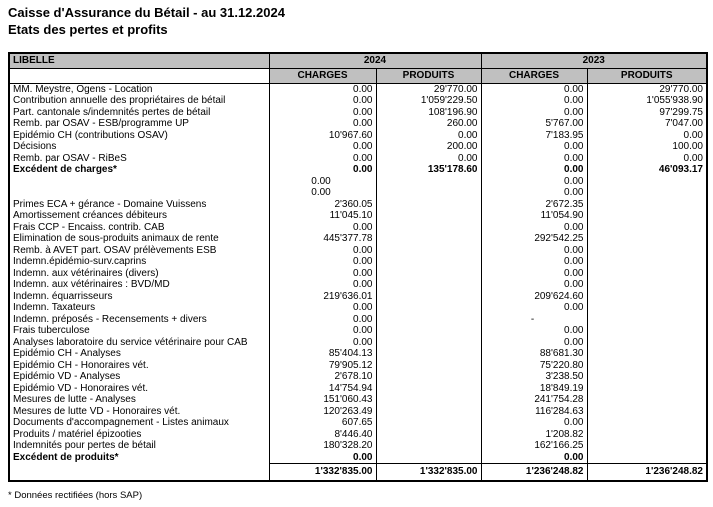  What do you see at coordinates (139, 147) in the screenshot?
I see `row-label: Décisions` at bounding box center [139, 147].